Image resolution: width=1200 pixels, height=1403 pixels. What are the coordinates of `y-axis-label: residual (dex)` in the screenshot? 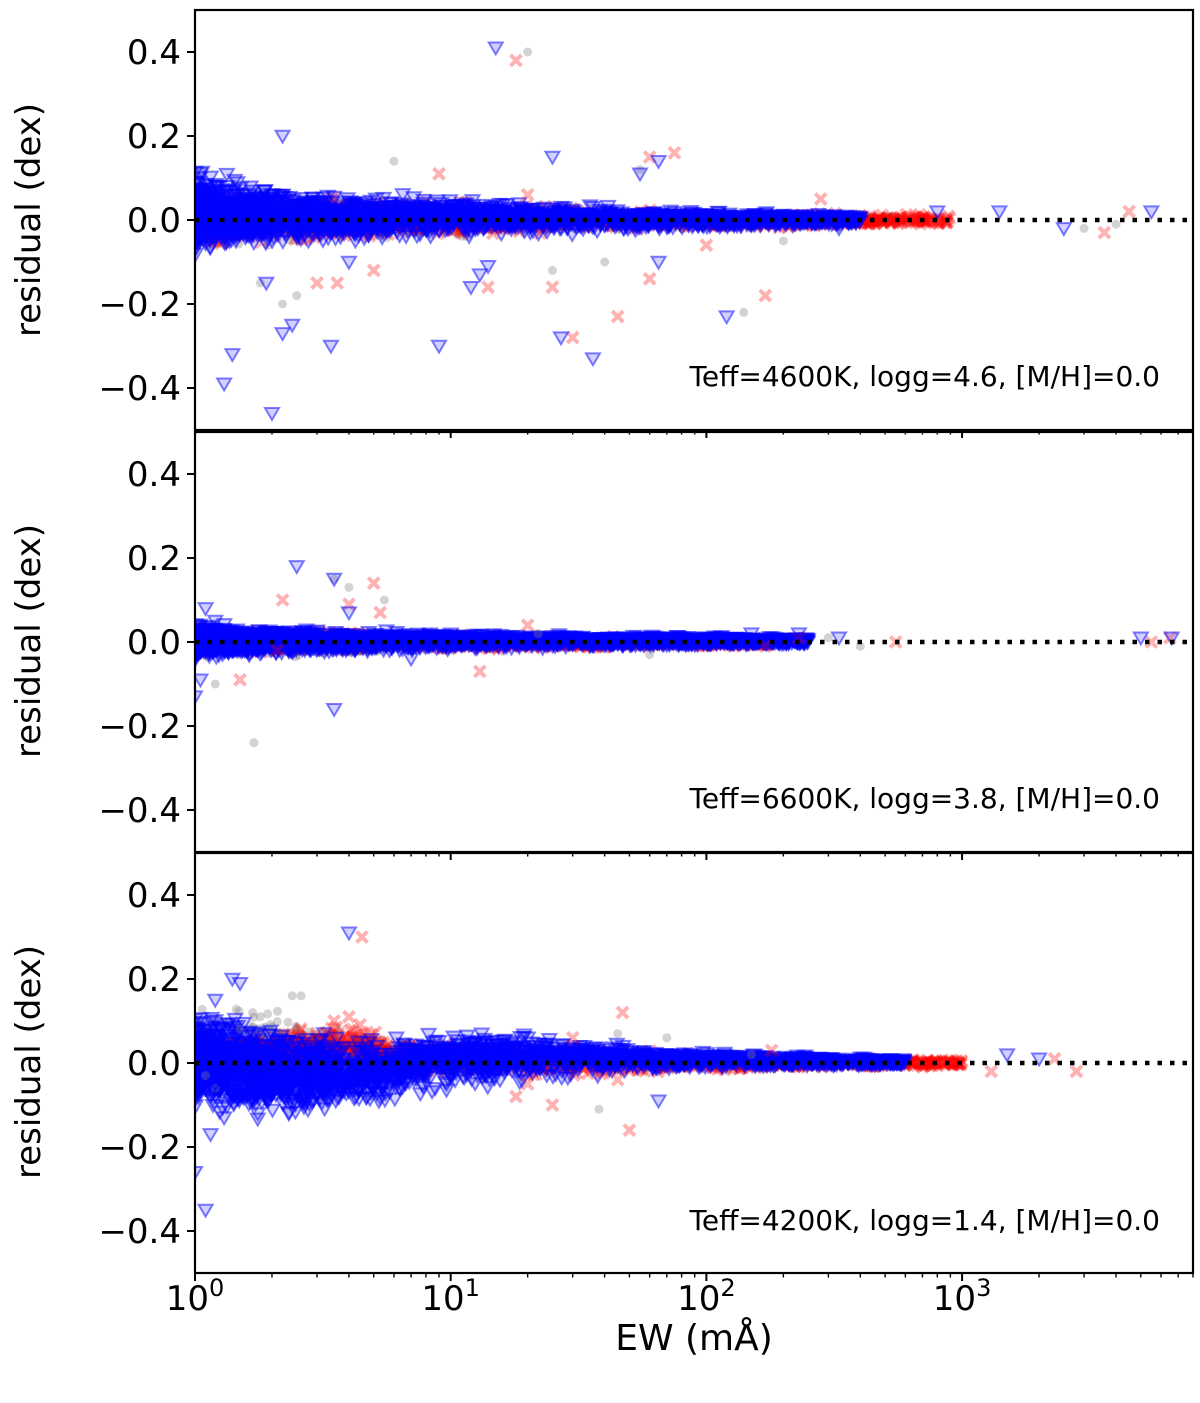 It's located at (29, 220).